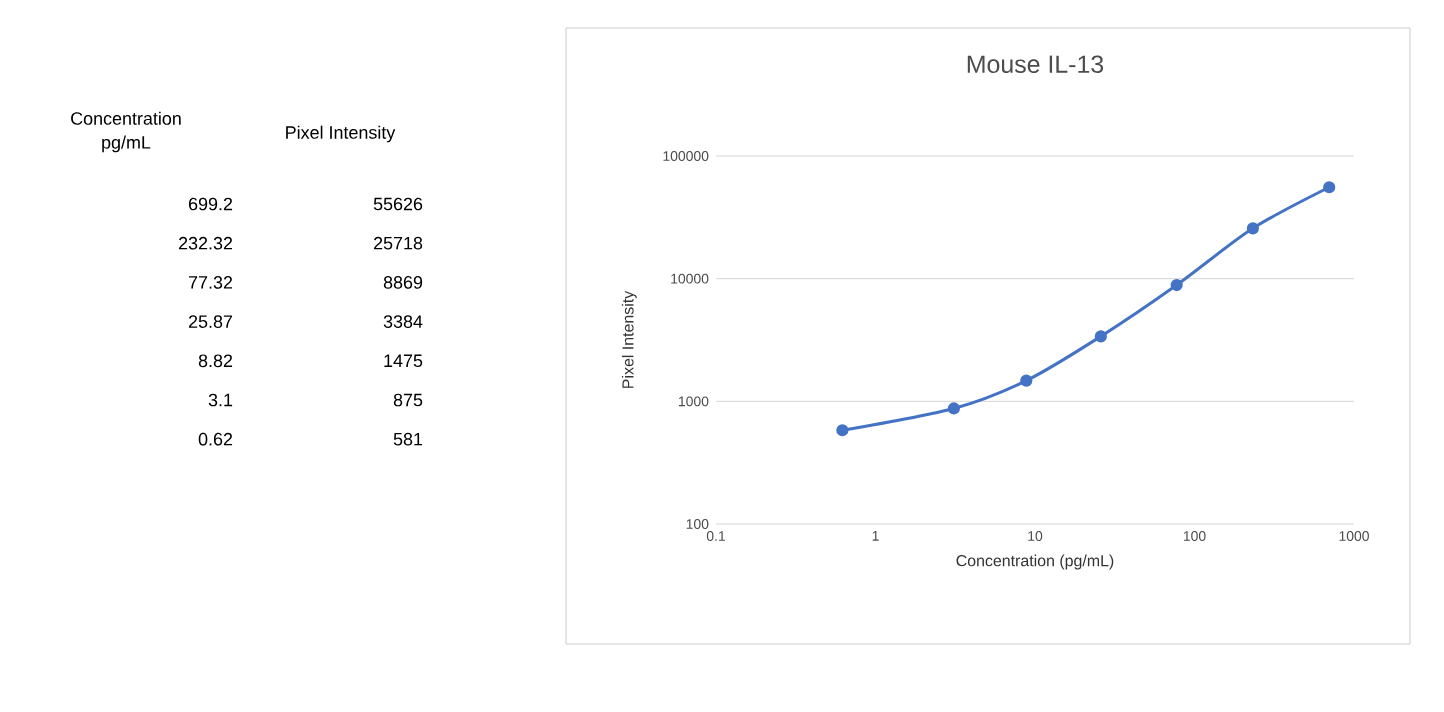  I want to click on text: 875, so click(408, 400).